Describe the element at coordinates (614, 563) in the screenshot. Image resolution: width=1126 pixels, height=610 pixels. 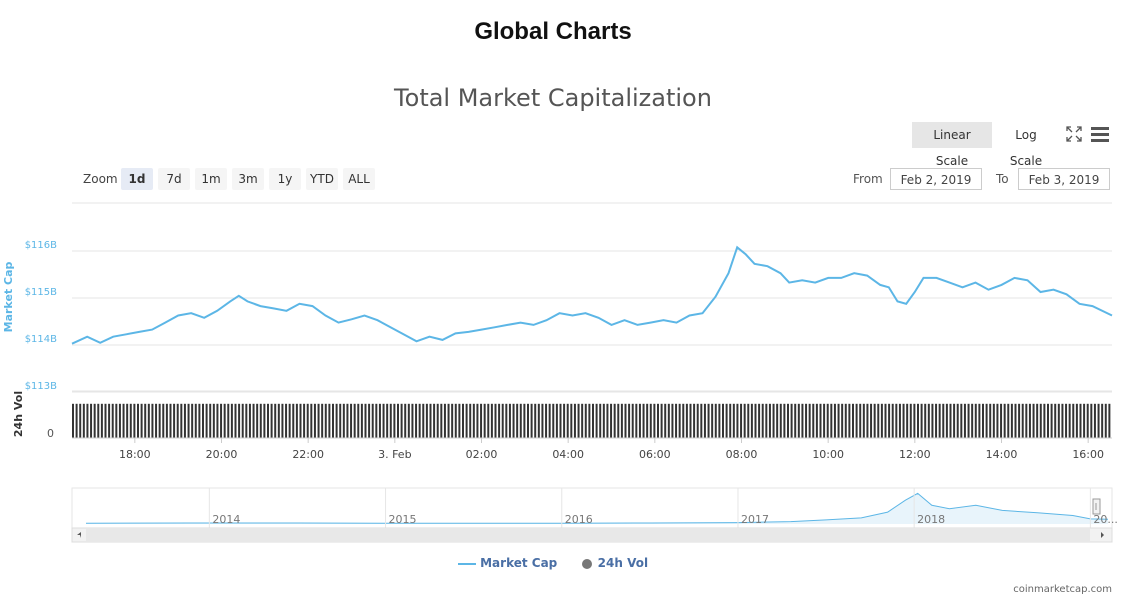
I see `legend-item-24h-vol: 24h Vol` at that location.